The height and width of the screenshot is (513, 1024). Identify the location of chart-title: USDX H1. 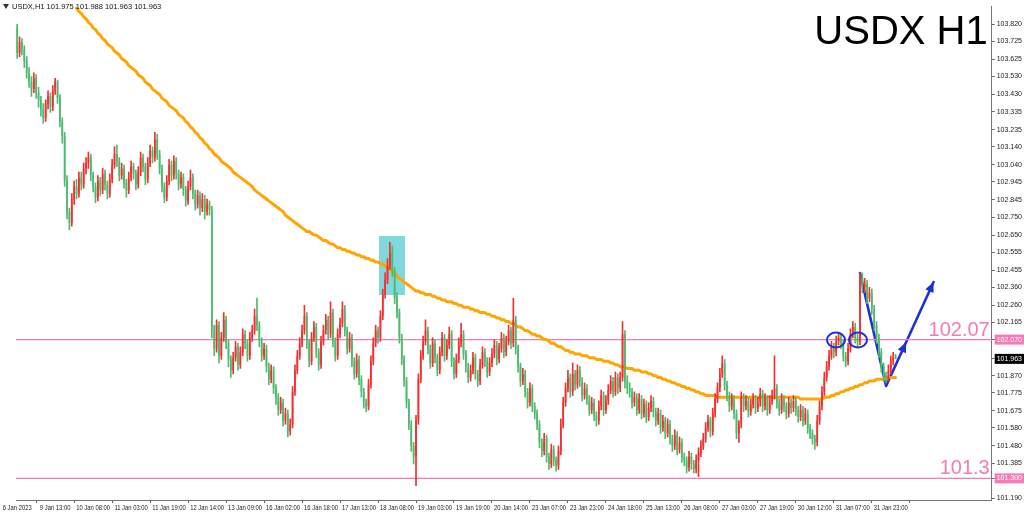
(901, 30).